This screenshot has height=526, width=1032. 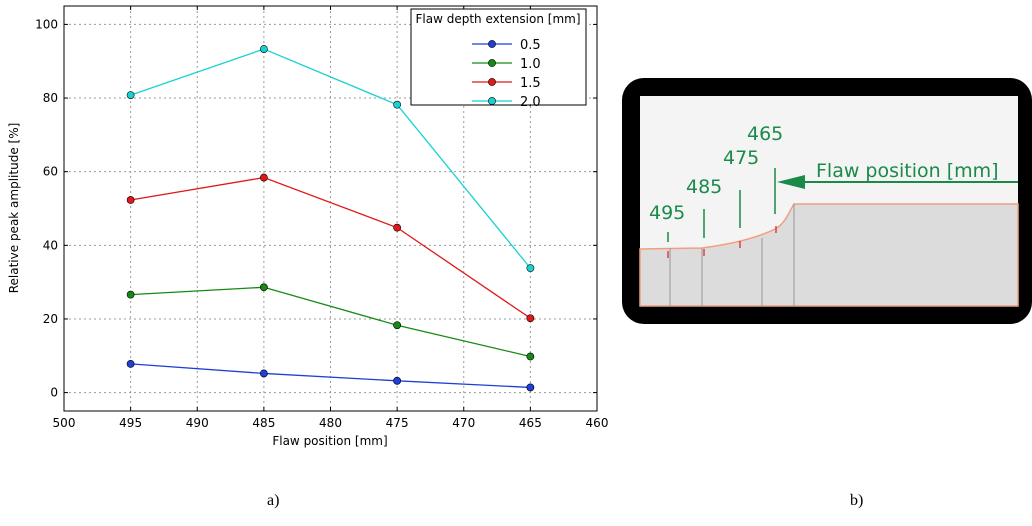 What do you see at coordinates (492, 63) in the screenshot?
I see `legend-marker-1.0` at bounding box center [492, 63].